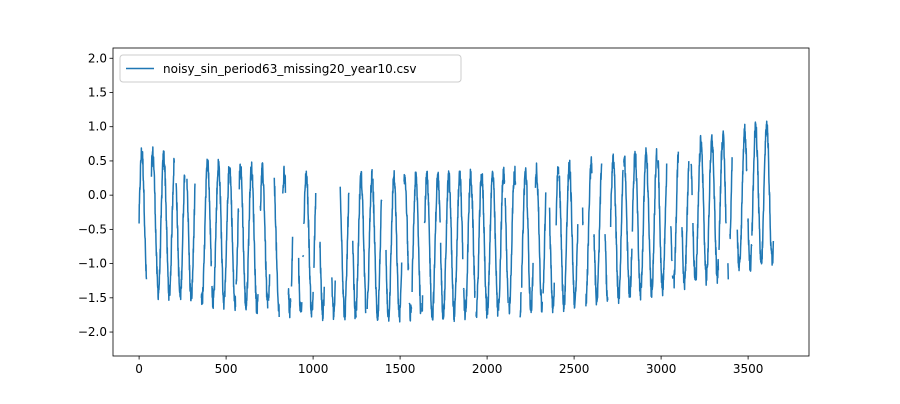  I want to click on legend-label: noisy_sin_period63_missing20_year10.csv, so click(289, 69).